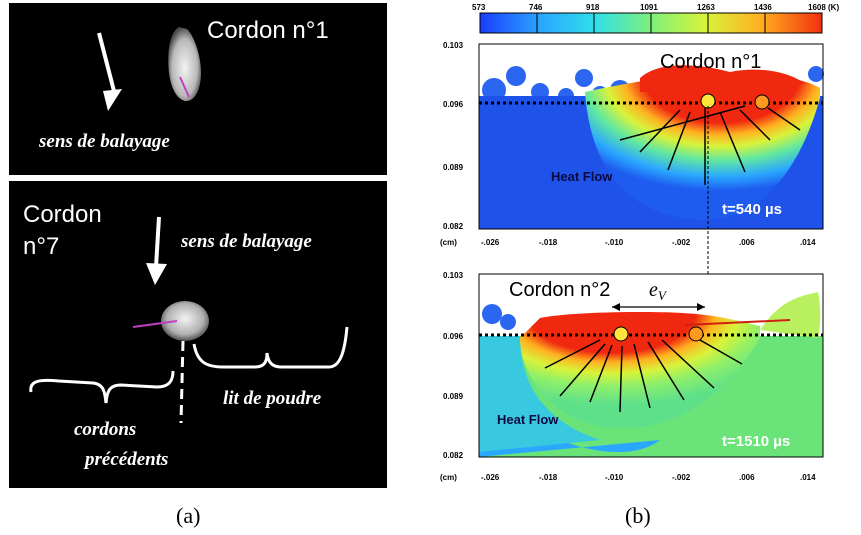  I want to click on x-tick-bottom: .014, so click(808, 477).